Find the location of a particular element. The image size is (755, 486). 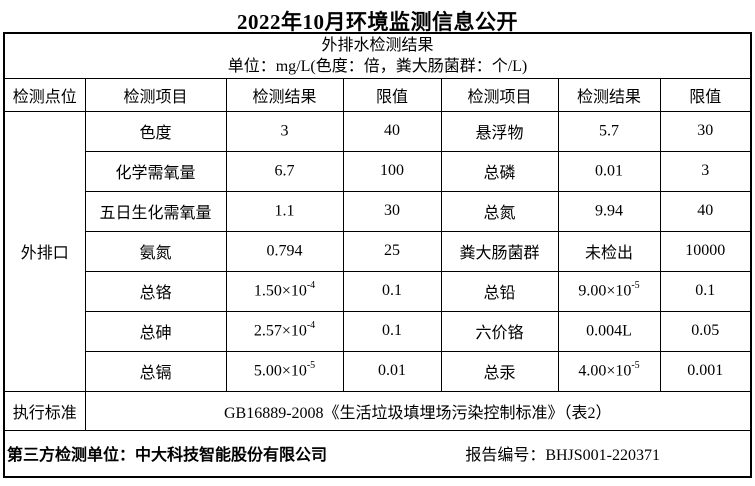

table-unit-note: 单位：mg/L(色度：倍，粪大肠菌群：个/L) is located at coordinates (377, 66).